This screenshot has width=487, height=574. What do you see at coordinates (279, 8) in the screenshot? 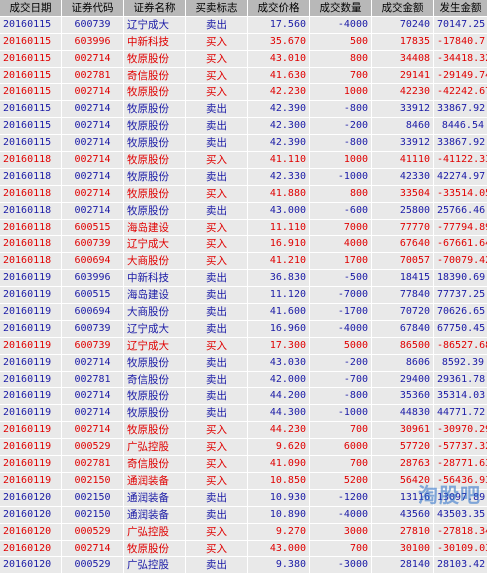
I see `column-header-price: 成交价格` at bounding box center [279, 8].